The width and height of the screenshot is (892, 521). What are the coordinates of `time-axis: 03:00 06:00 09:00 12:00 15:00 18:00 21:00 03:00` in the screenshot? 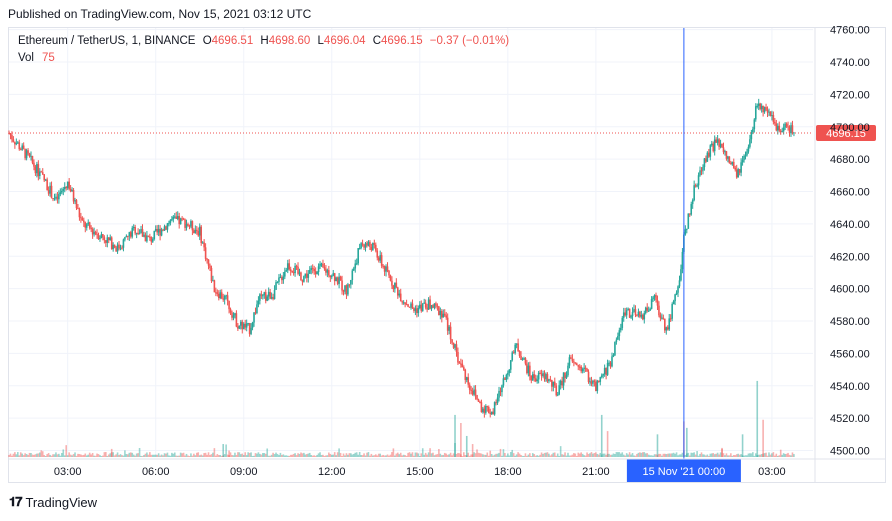 It's located at (447, 468).